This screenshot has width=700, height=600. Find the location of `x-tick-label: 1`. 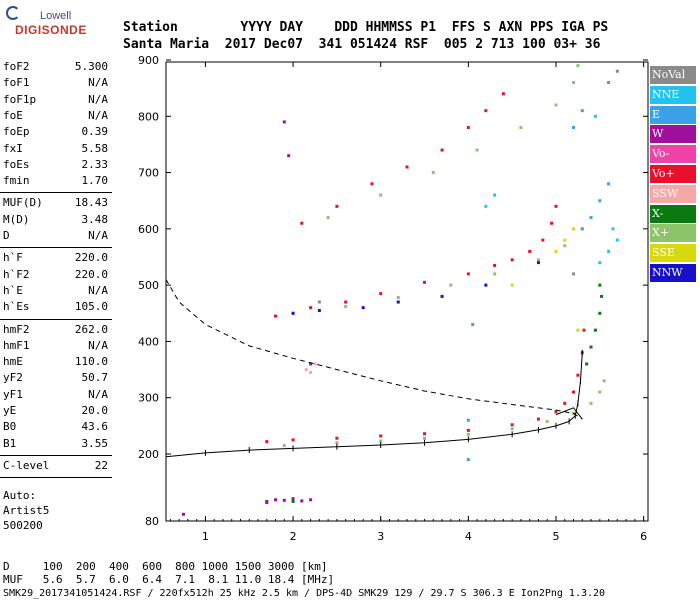

x-tick-label: 1 is located at coordinates (205, 536).